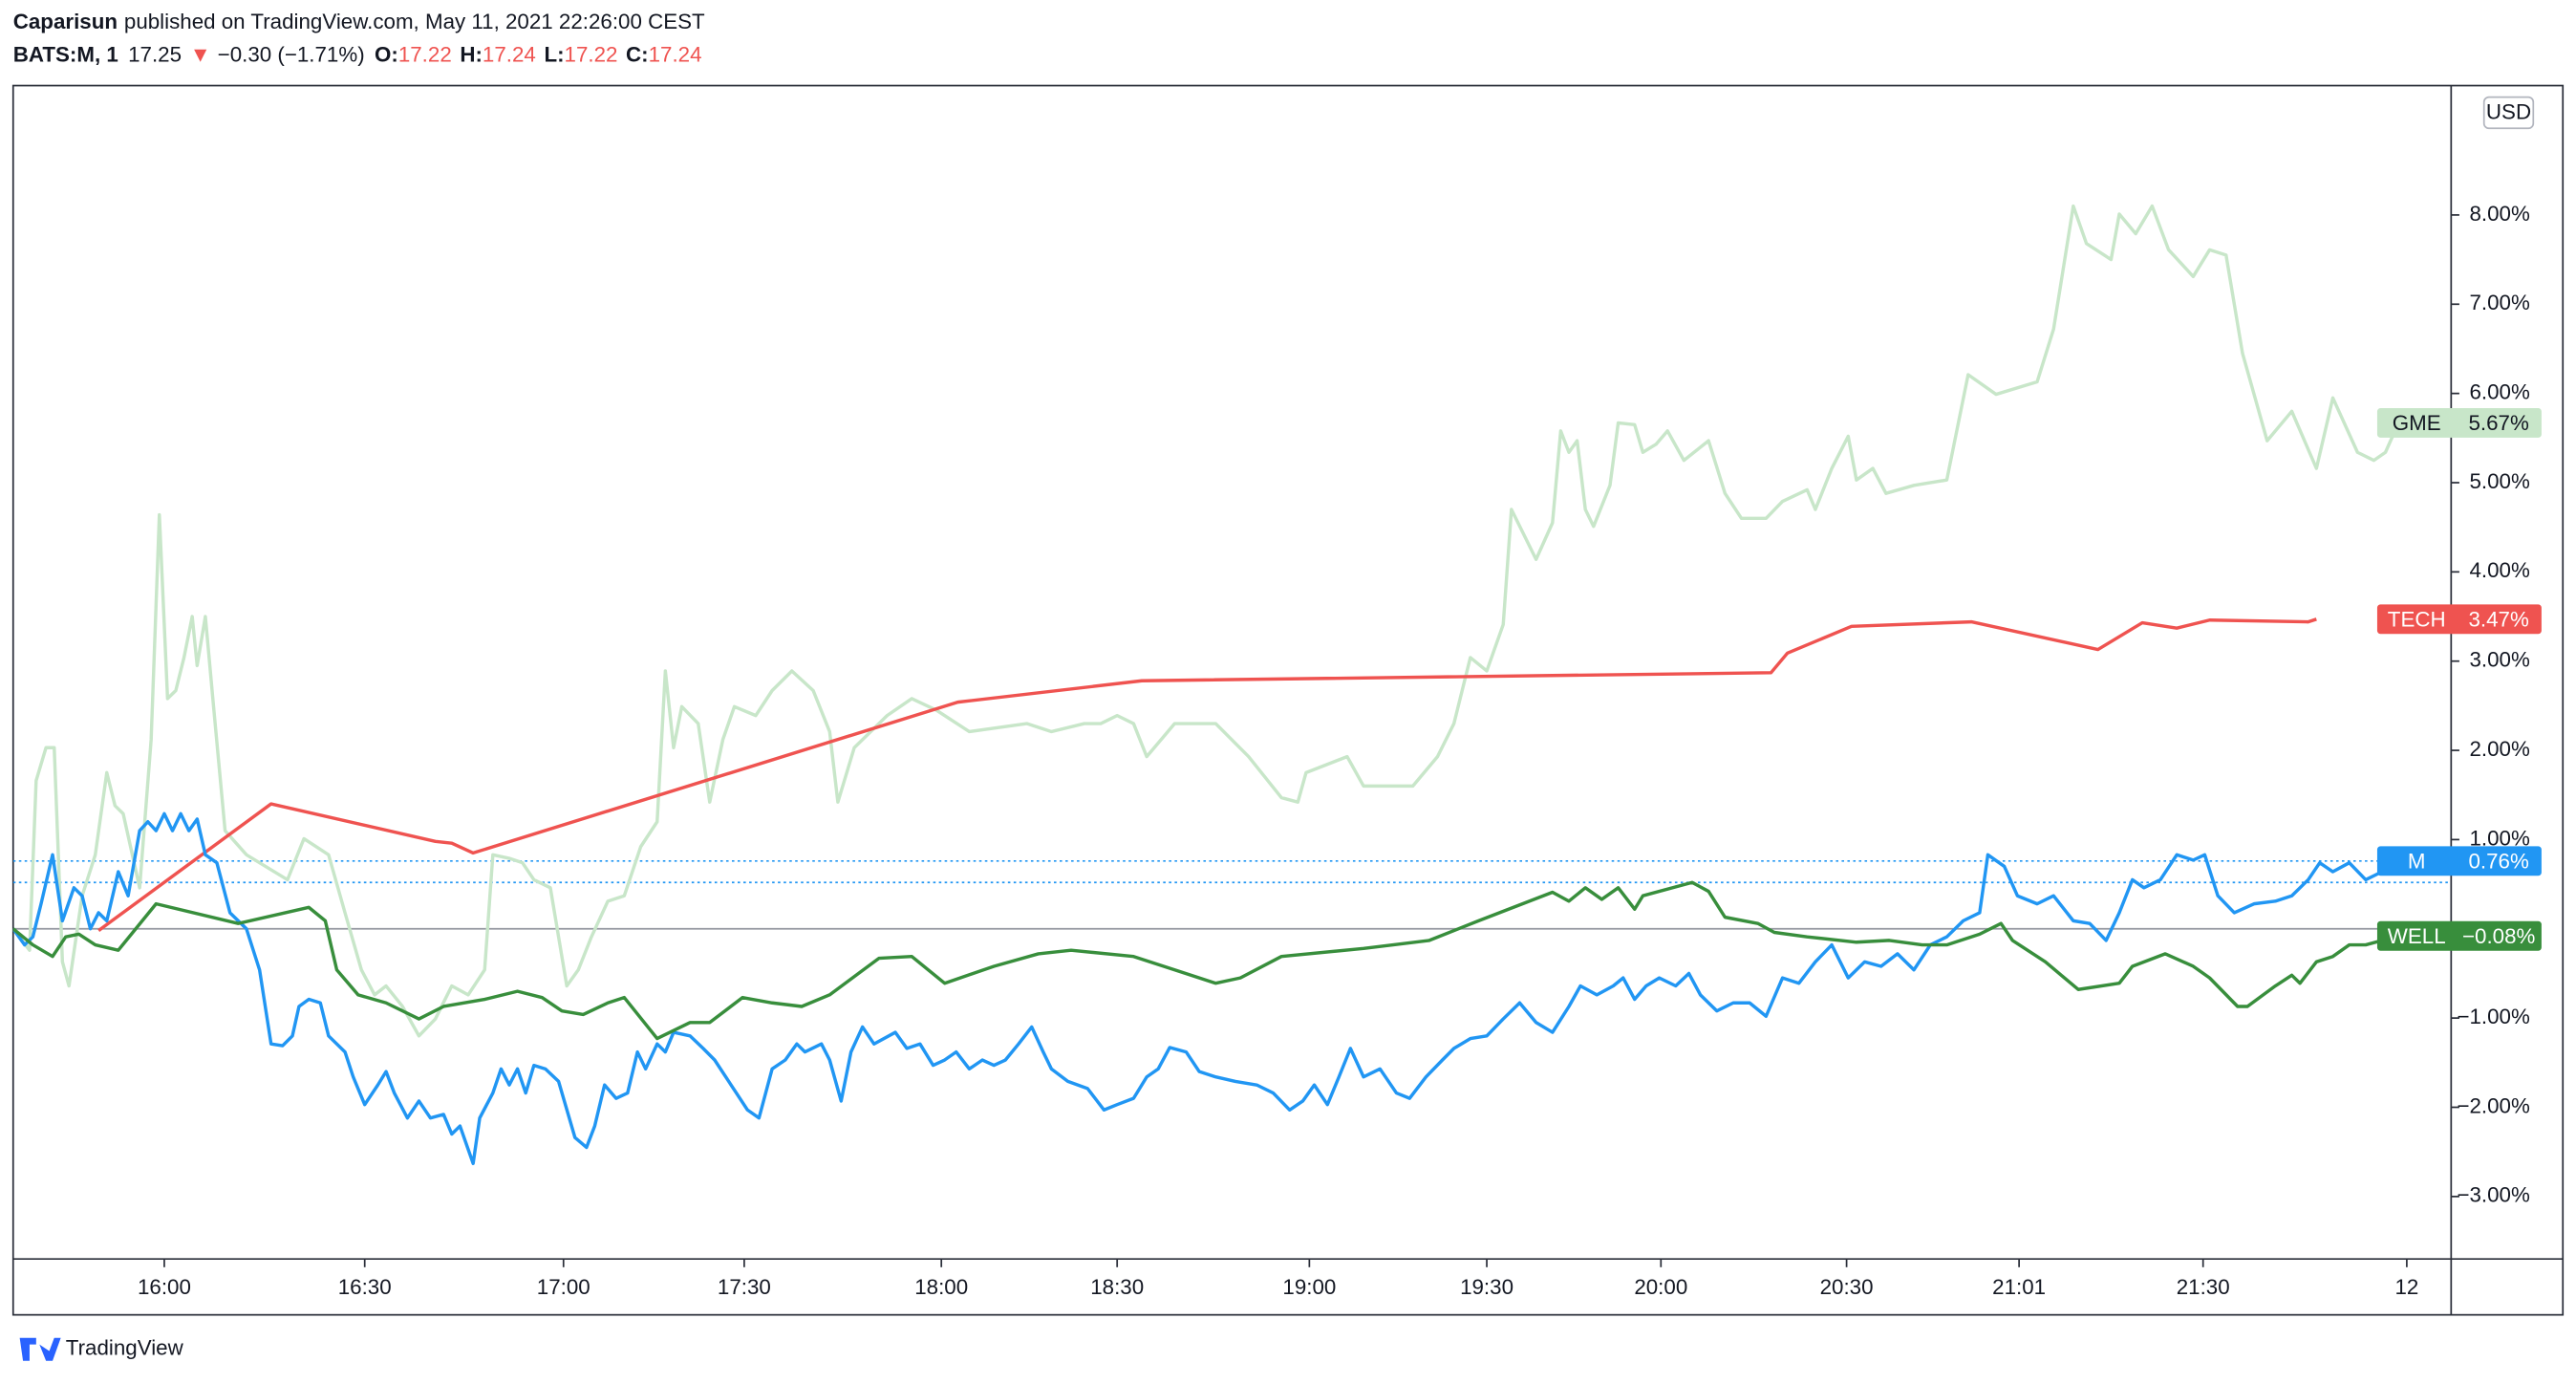 This screenshot has height=1384, width=2576. What do you see at coordinates (554, 55) in the screenshot?
I see `ohlc-key: L:` at bounding box center [554, 55].